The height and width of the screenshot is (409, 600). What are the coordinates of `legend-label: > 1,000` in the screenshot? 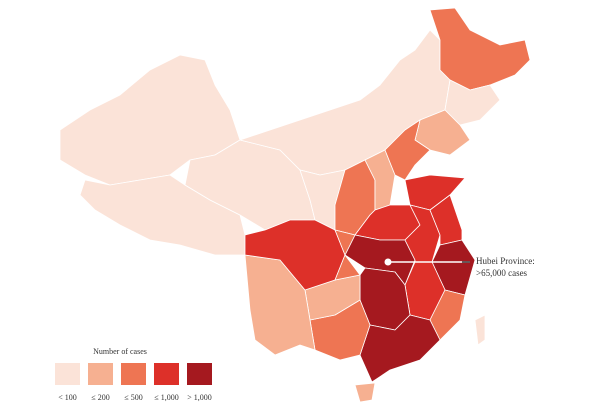 It's located at (199, 397).